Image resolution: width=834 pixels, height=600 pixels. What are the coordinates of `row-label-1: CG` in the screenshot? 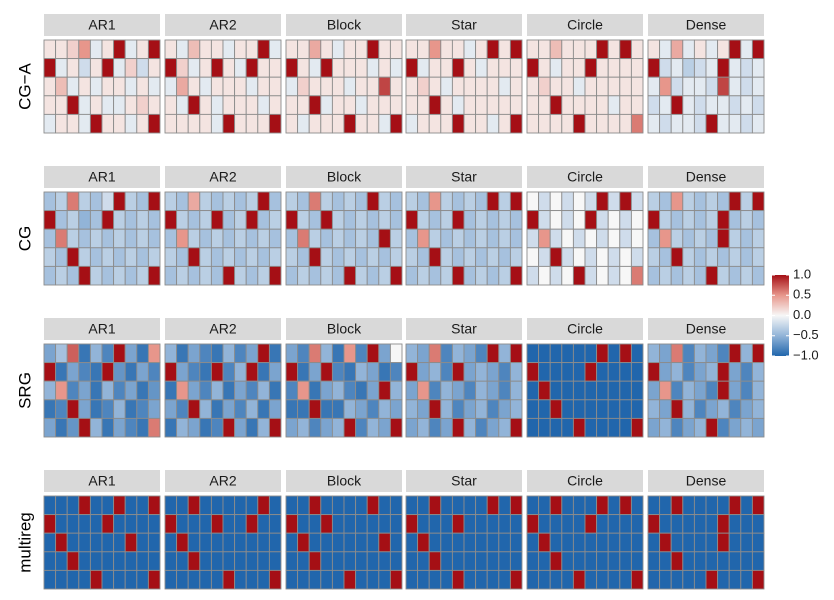 It's located at (24, 239).